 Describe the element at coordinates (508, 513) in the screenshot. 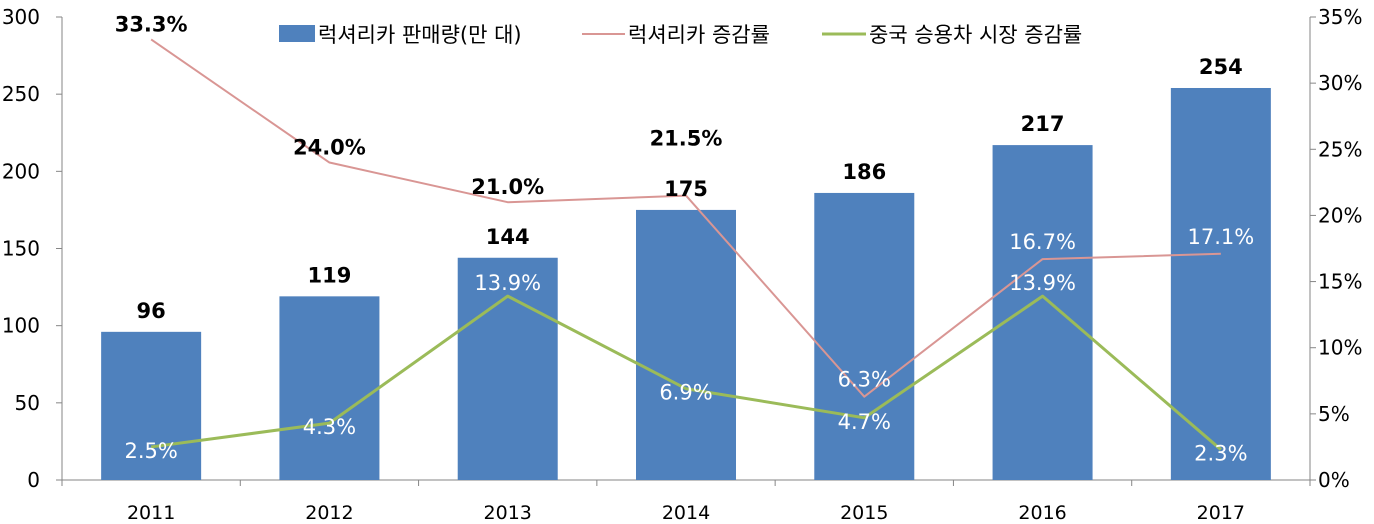

I see `x-tick-label: 2013` at that location.